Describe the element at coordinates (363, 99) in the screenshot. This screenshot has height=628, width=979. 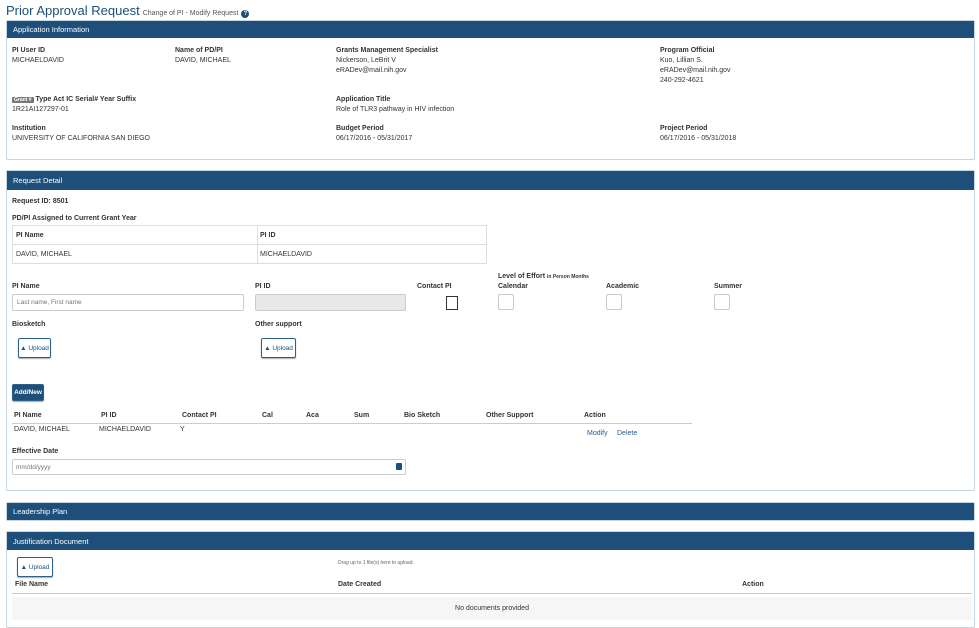
I see `app-title-label: Application Title` at that location.